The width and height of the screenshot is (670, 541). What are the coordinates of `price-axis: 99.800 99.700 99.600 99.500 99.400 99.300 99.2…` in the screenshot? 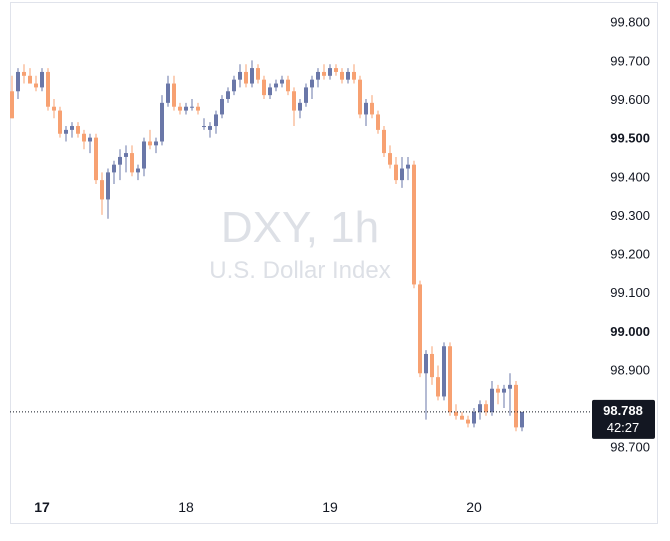 It's located at (630, 235).